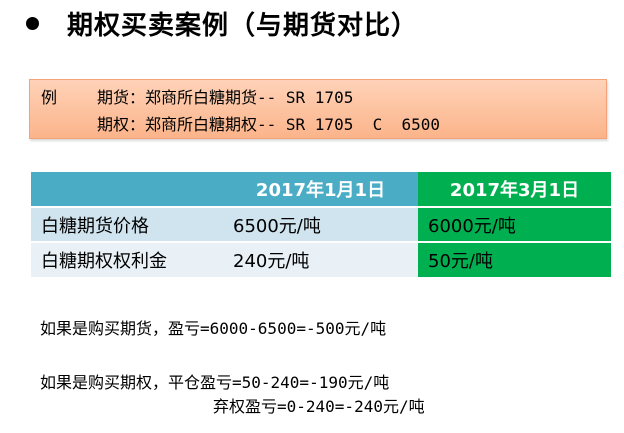  What do you see at coordinates (514, 224) in the screenshot?
I see `cell-futures-mar: 6000元/吨` at bounding box center [514, 224].